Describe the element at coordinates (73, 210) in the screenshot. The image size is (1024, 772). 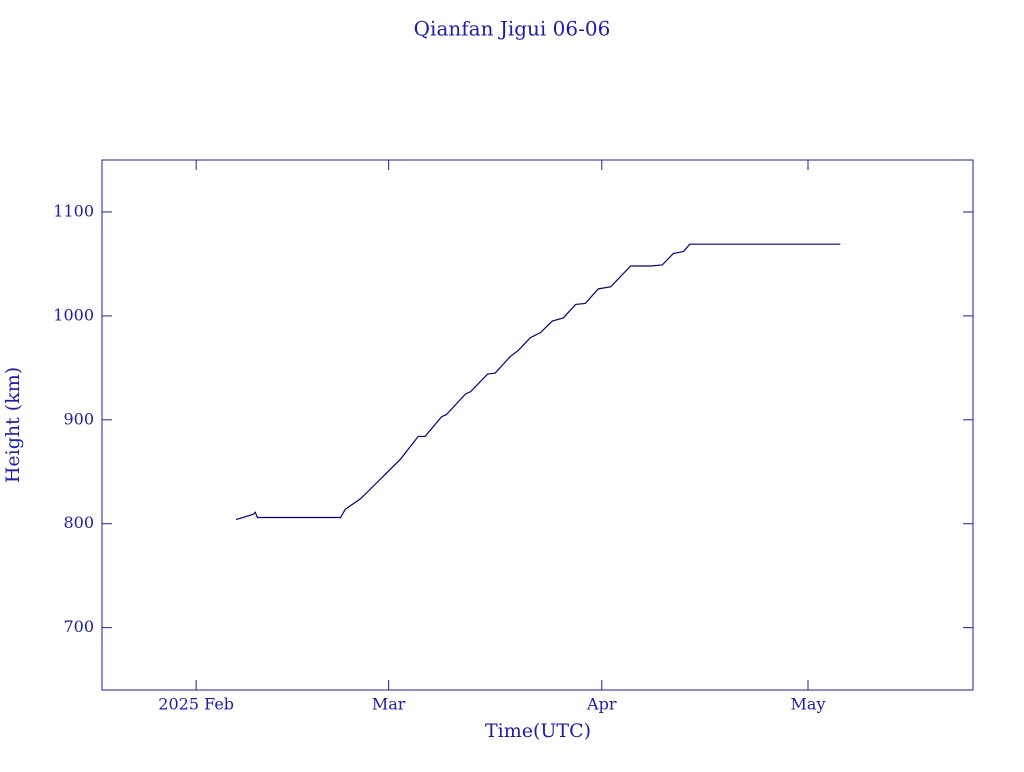
I see `y-tick-label: 1100` at that location.